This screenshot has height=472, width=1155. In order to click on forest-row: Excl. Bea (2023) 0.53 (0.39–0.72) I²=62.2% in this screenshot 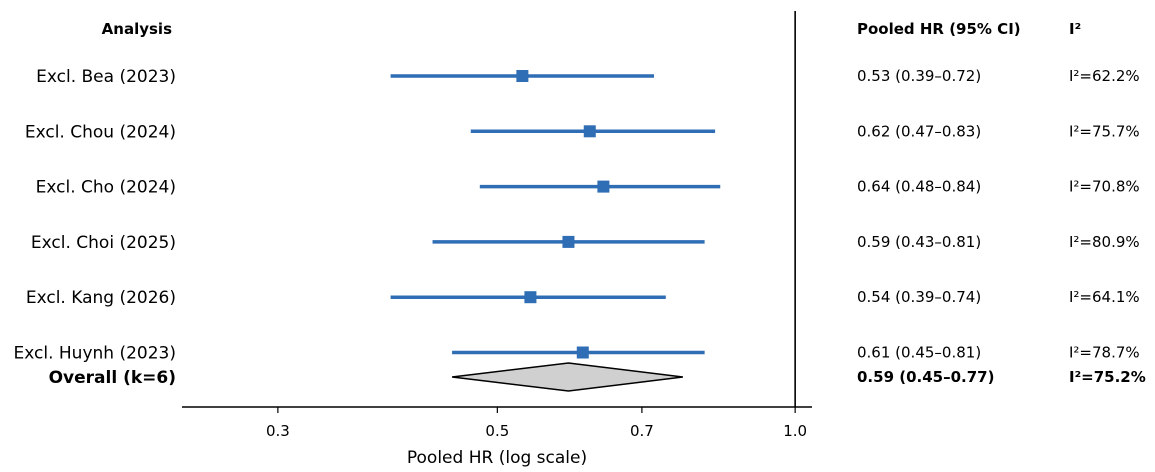, I will do `click(588, 77)`.